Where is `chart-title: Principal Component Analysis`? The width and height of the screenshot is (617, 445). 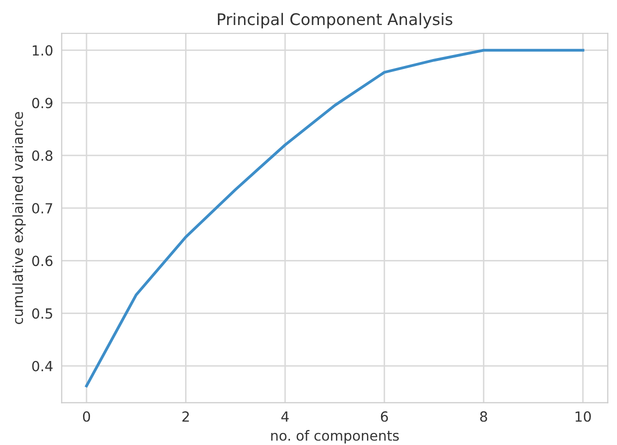
chart-title: Principal Component Analysis is located at coordinates (335, 20).